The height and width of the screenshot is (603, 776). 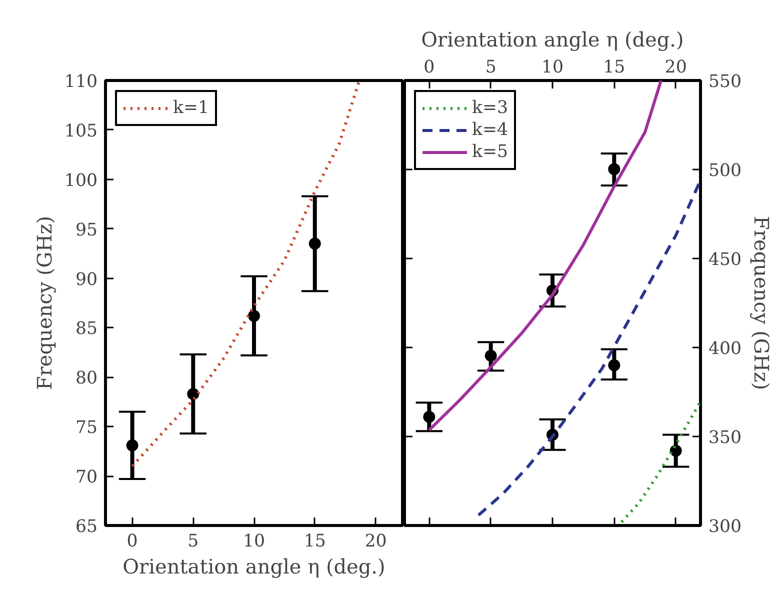 I want to click on y-tick-label: 450, so click(x=725, y=260).